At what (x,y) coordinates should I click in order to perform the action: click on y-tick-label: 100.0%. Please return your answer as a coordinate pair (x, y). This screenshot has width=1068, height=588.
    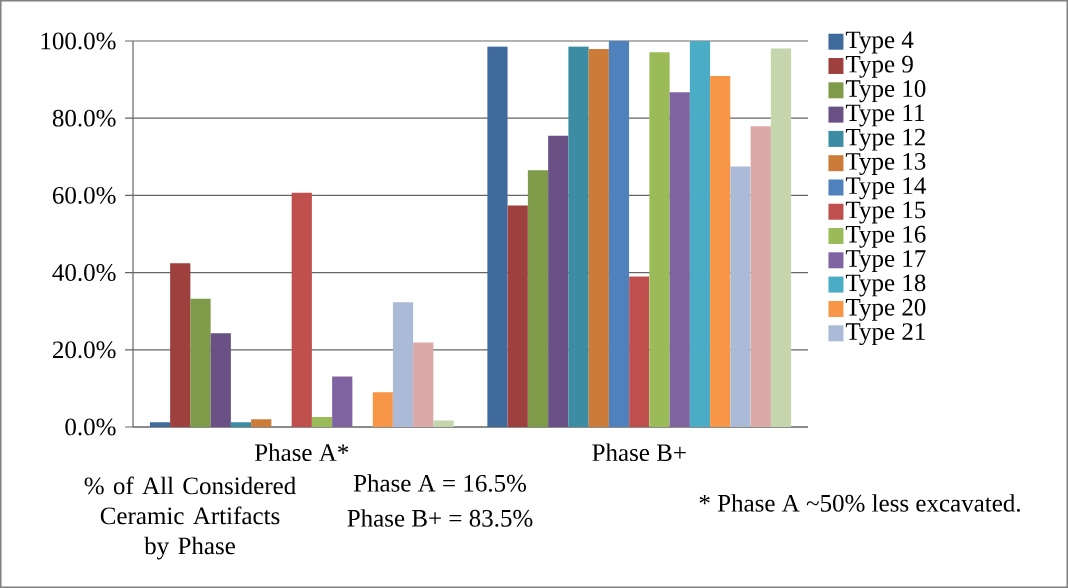
    Looking at the image, I should click on (78, 41).